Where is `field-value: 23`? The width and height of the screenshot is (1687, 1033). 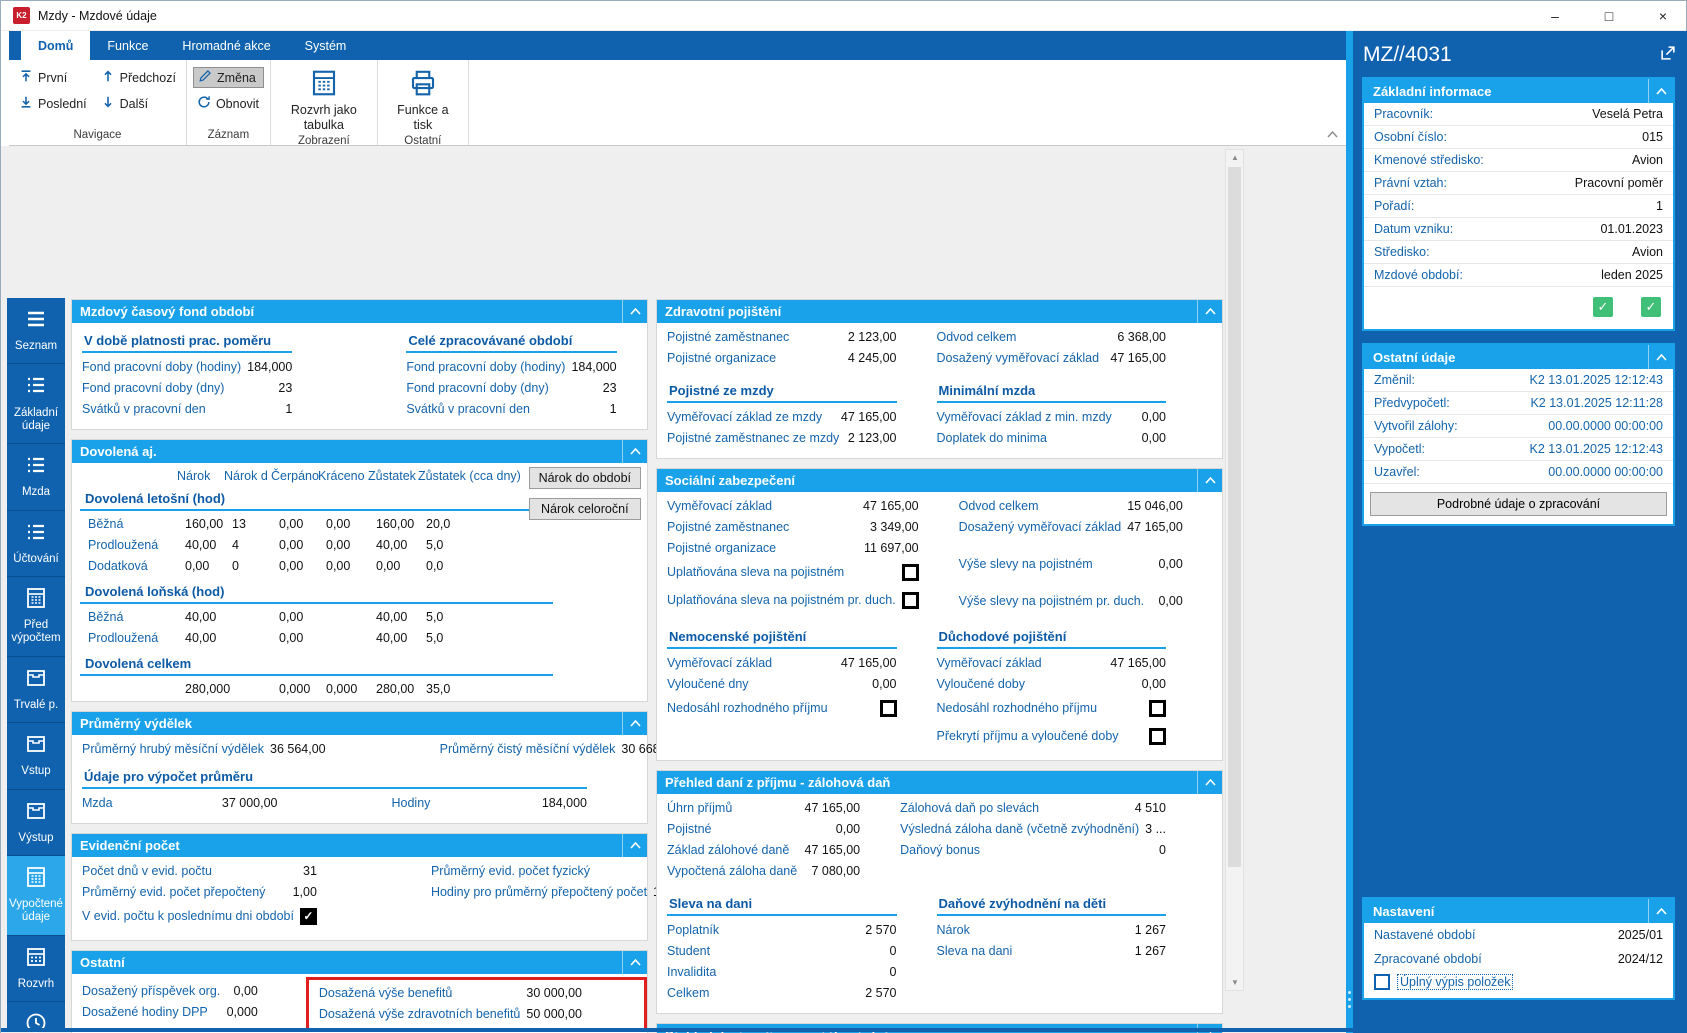 field-value: 23 is located at coordinates (609, 387).